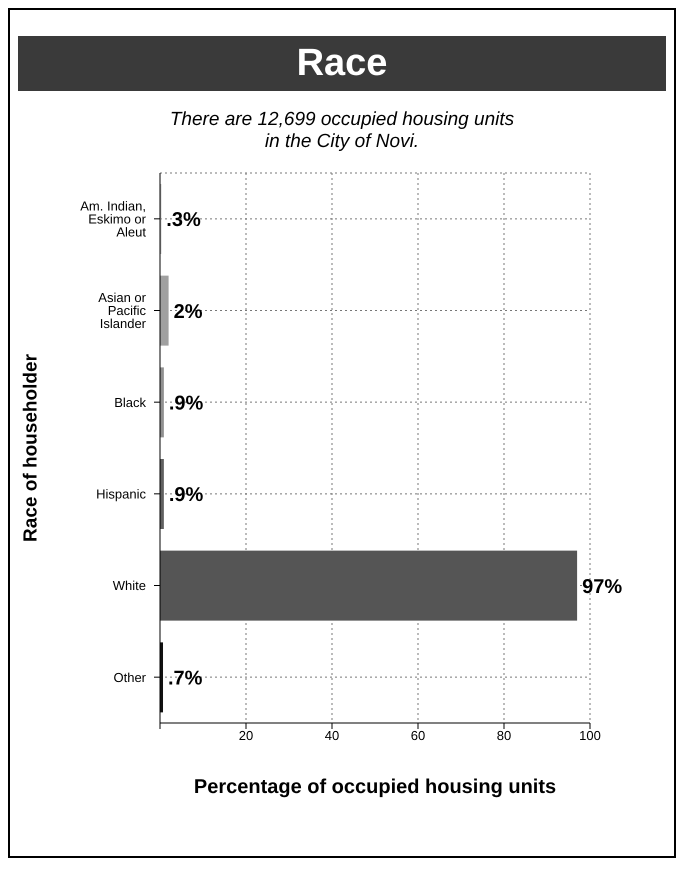 This screenshot has height=873, width=687. Describe the element at coordinates (113, 219) in the screenshot. I see `y-tick-label: Am. Indian, Eskimo or Aleut` at that location.